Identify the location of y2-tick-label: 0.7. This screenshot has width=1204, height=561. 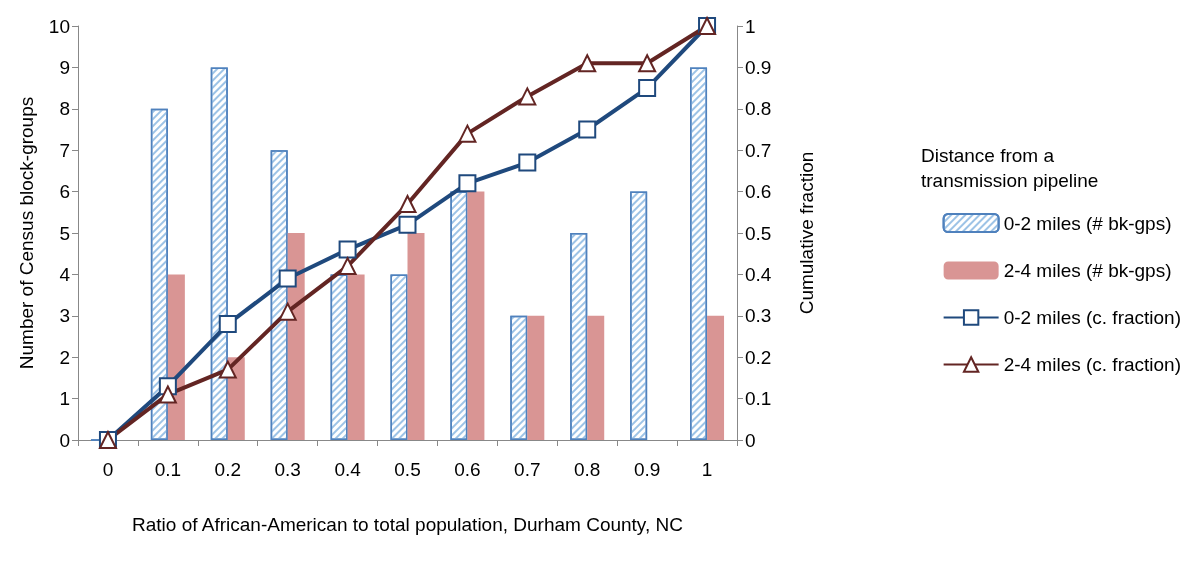
(758, 150).